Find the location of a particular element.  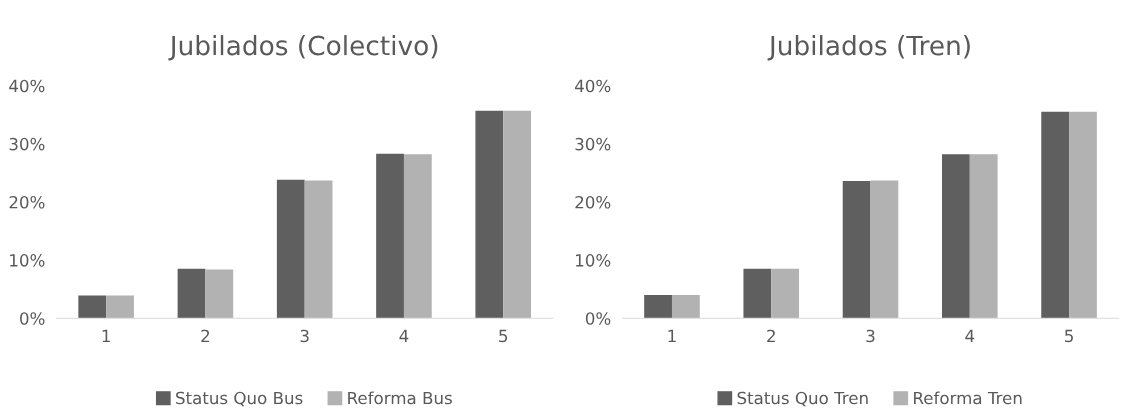

chart-title: Jubilados (Tren) is located at coordinates (868, 48).